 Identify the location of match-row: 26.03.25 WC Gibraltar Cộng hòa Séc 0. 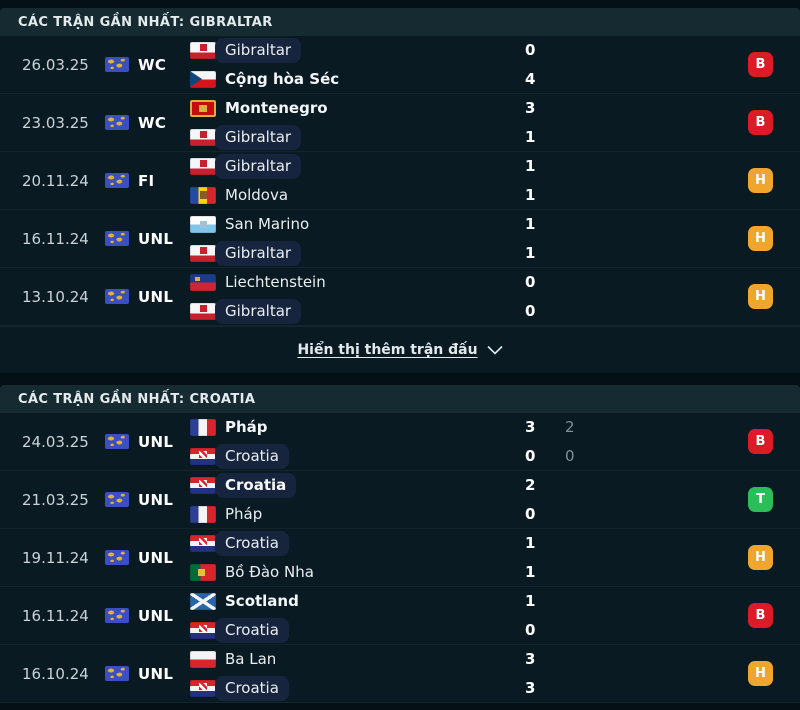
(400, 65).